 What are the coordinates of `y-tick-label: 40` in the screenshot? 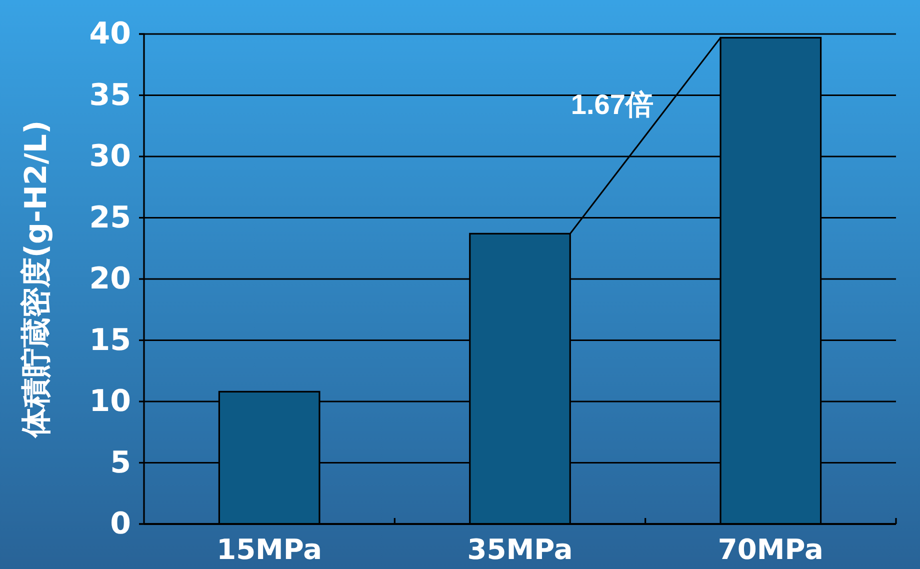 It's located at (110, 34).